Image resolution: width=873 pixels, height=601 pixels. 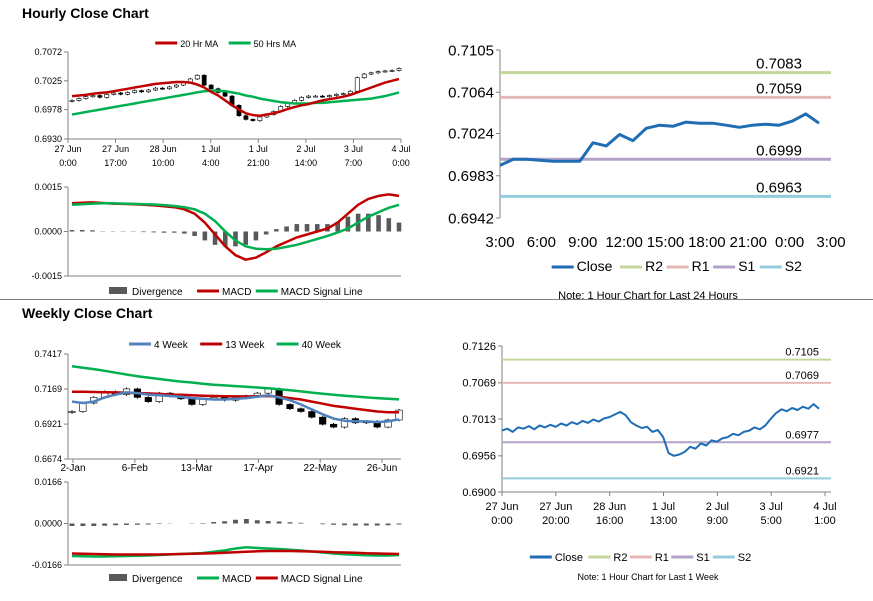 What do you see at coordinates (135, 468) in the screenshot?
I see `x-tick-label: 6-Feb` at bounding box center [135, 468].